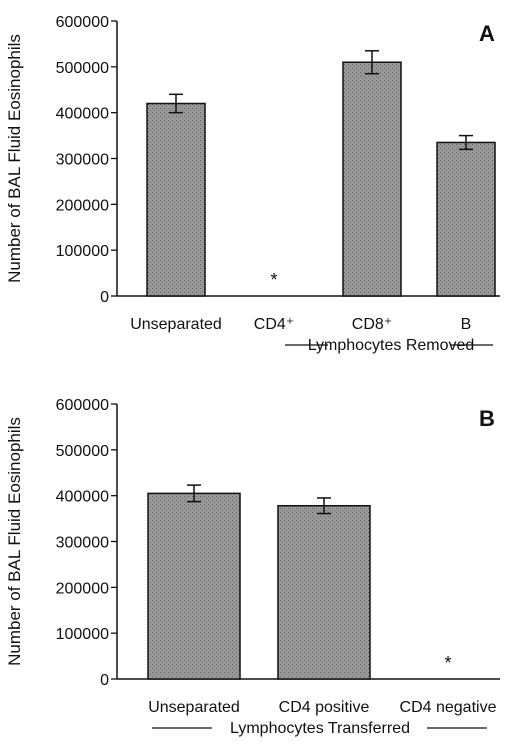  I want to click on panel-label: B, so click(487, 418).